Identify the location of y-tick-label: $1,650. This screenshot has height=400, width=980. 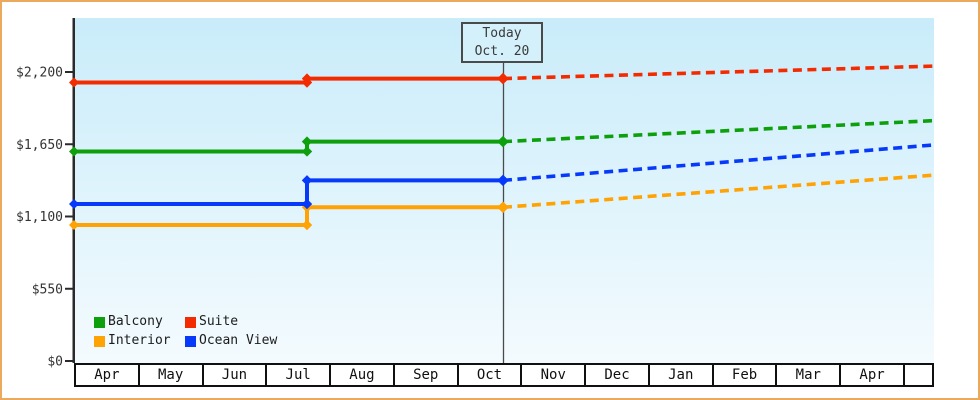
(39, 145).